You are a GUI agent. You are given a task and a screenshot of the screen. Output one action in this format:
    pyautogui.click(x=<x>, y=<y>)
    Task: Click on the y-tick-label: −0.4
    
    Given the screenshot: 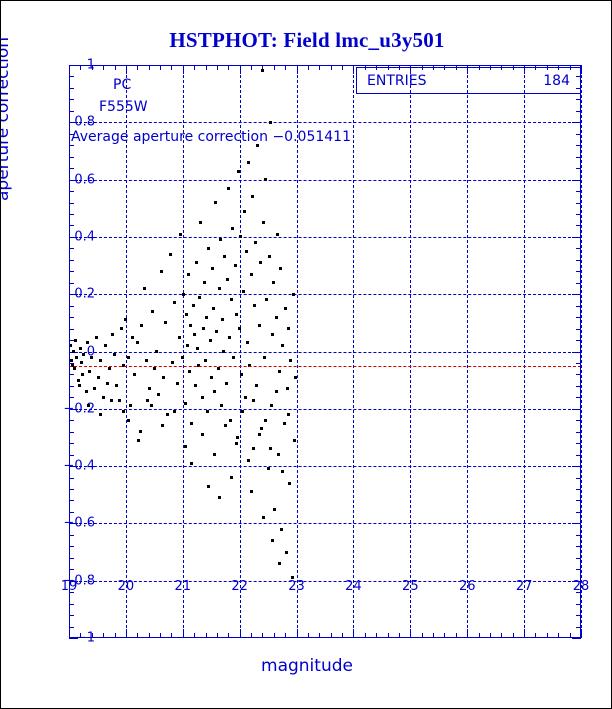 What is the action you would take?
    pyautogui.click(x=79, y=466)
    